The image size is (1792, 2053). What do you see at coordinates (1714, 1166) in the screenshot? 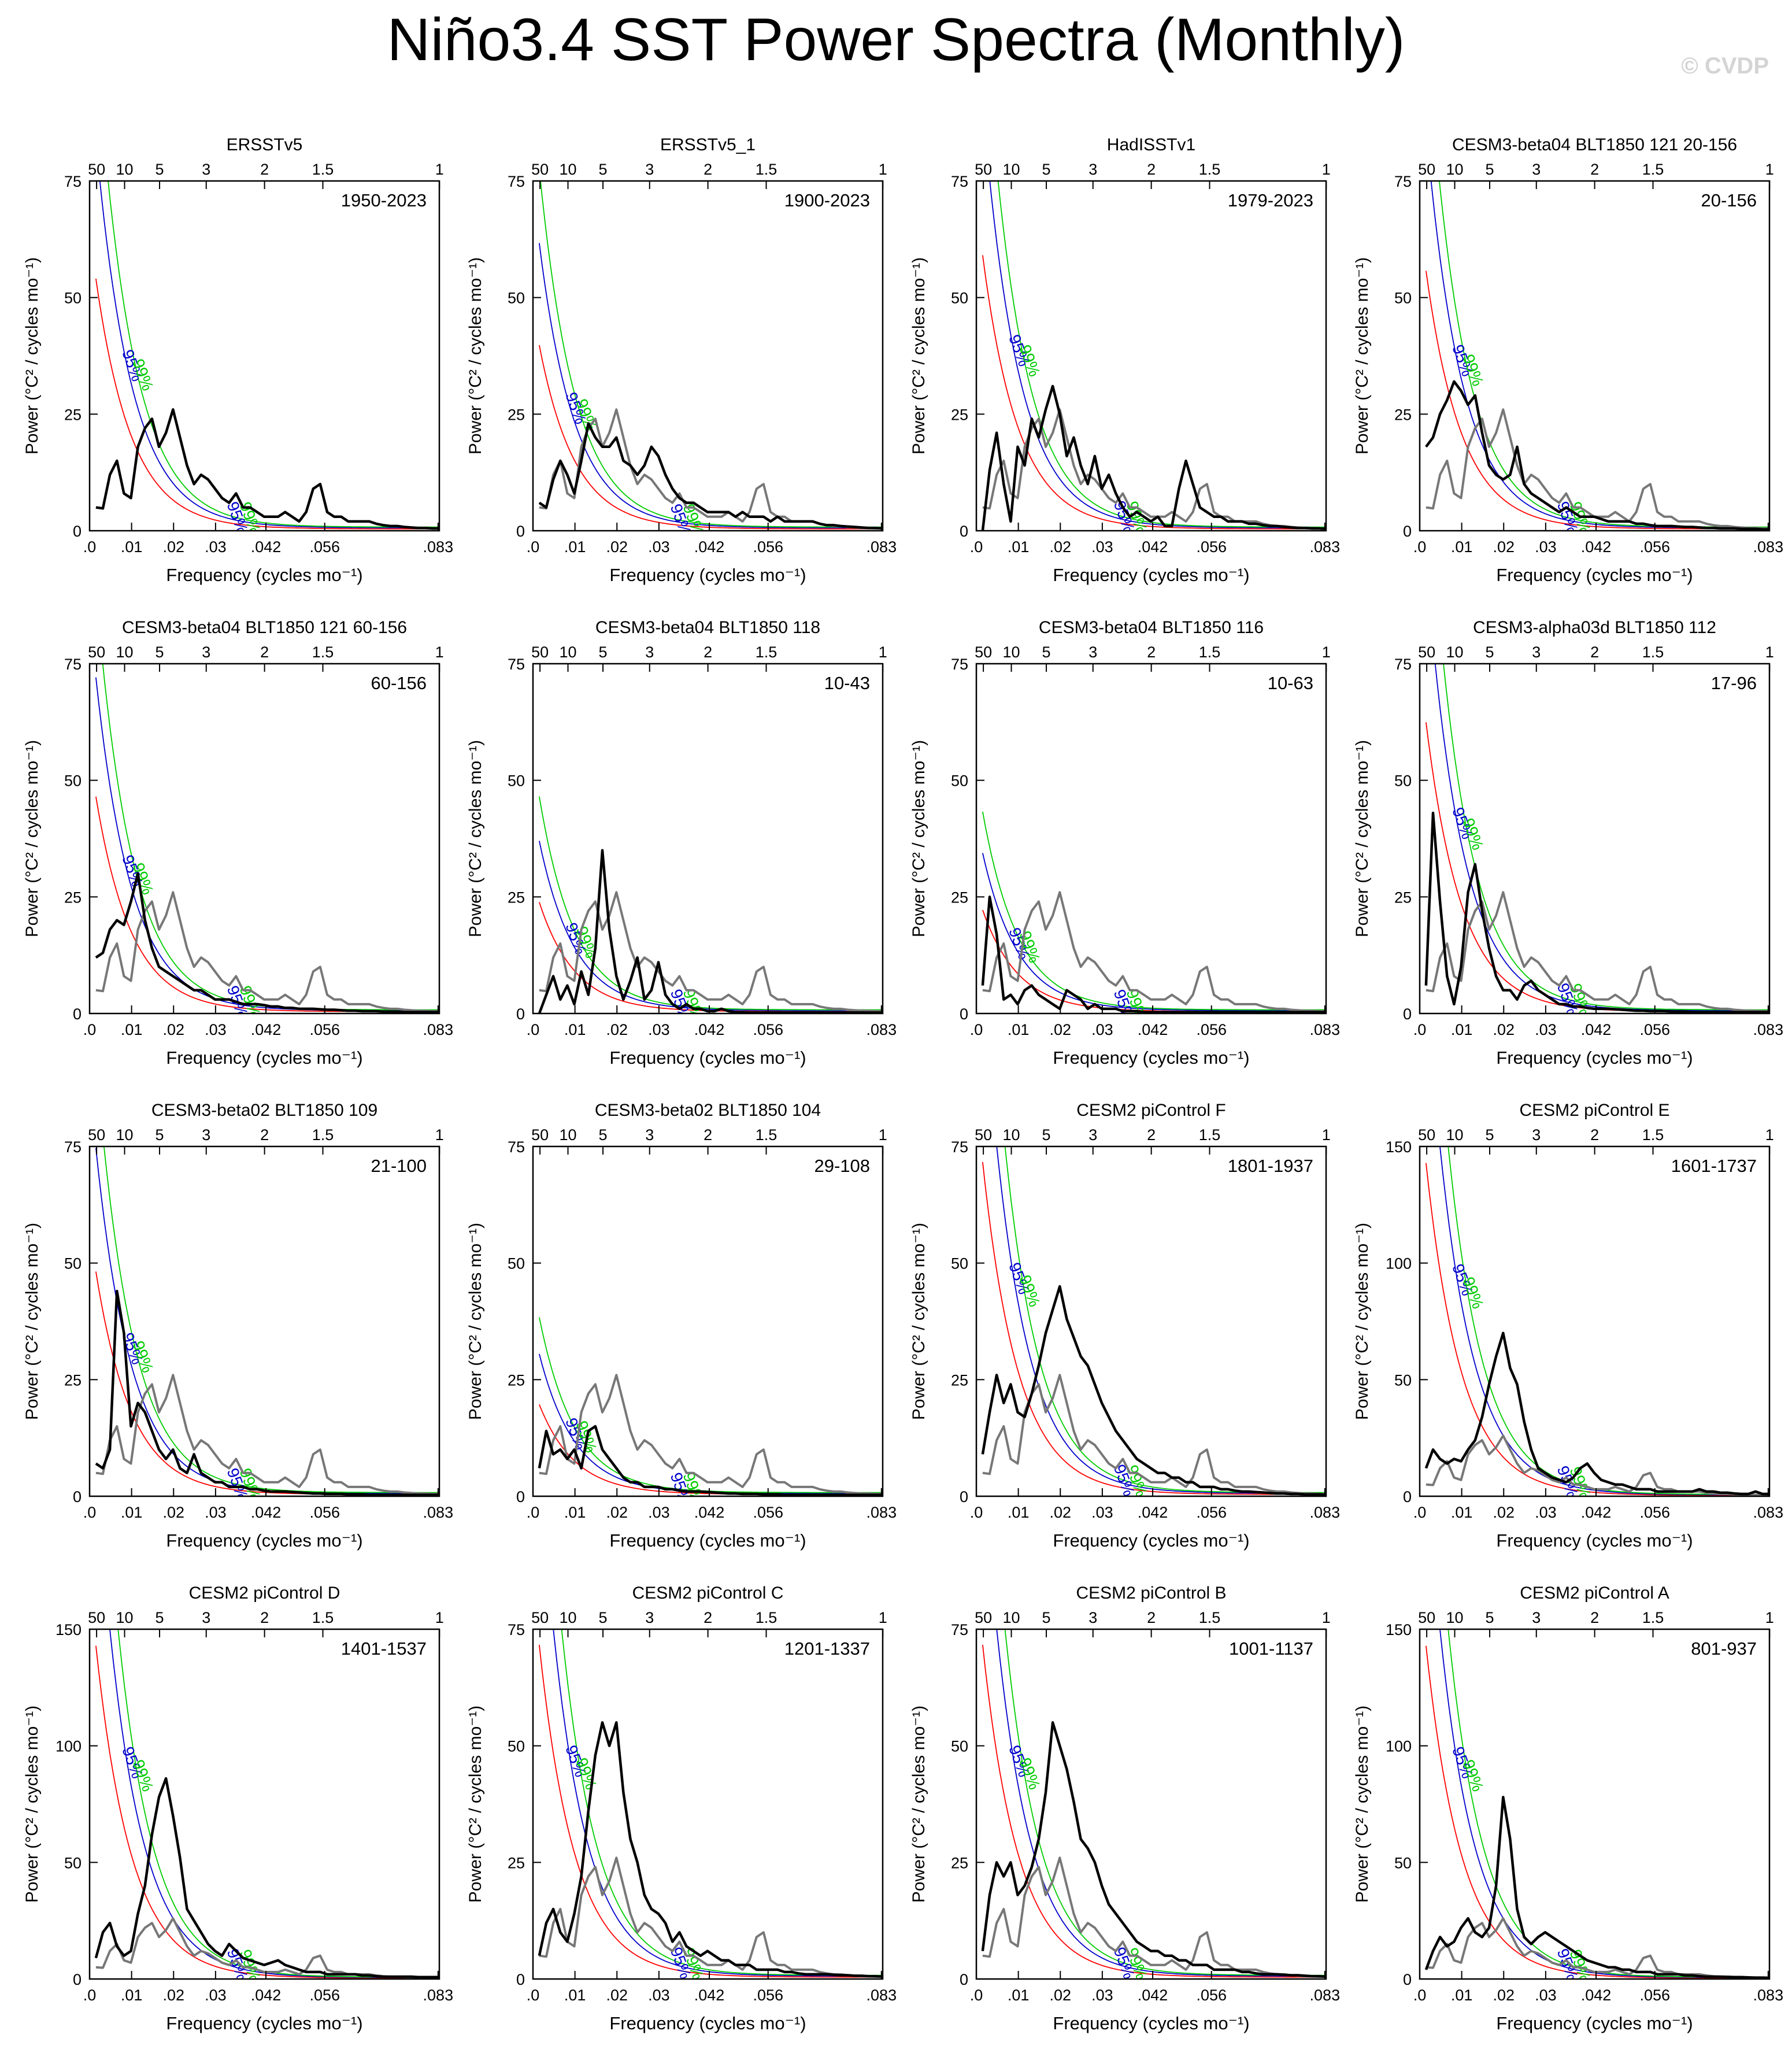
I see `period-label: 1601-1737` at bounding box center [1714, 1166].